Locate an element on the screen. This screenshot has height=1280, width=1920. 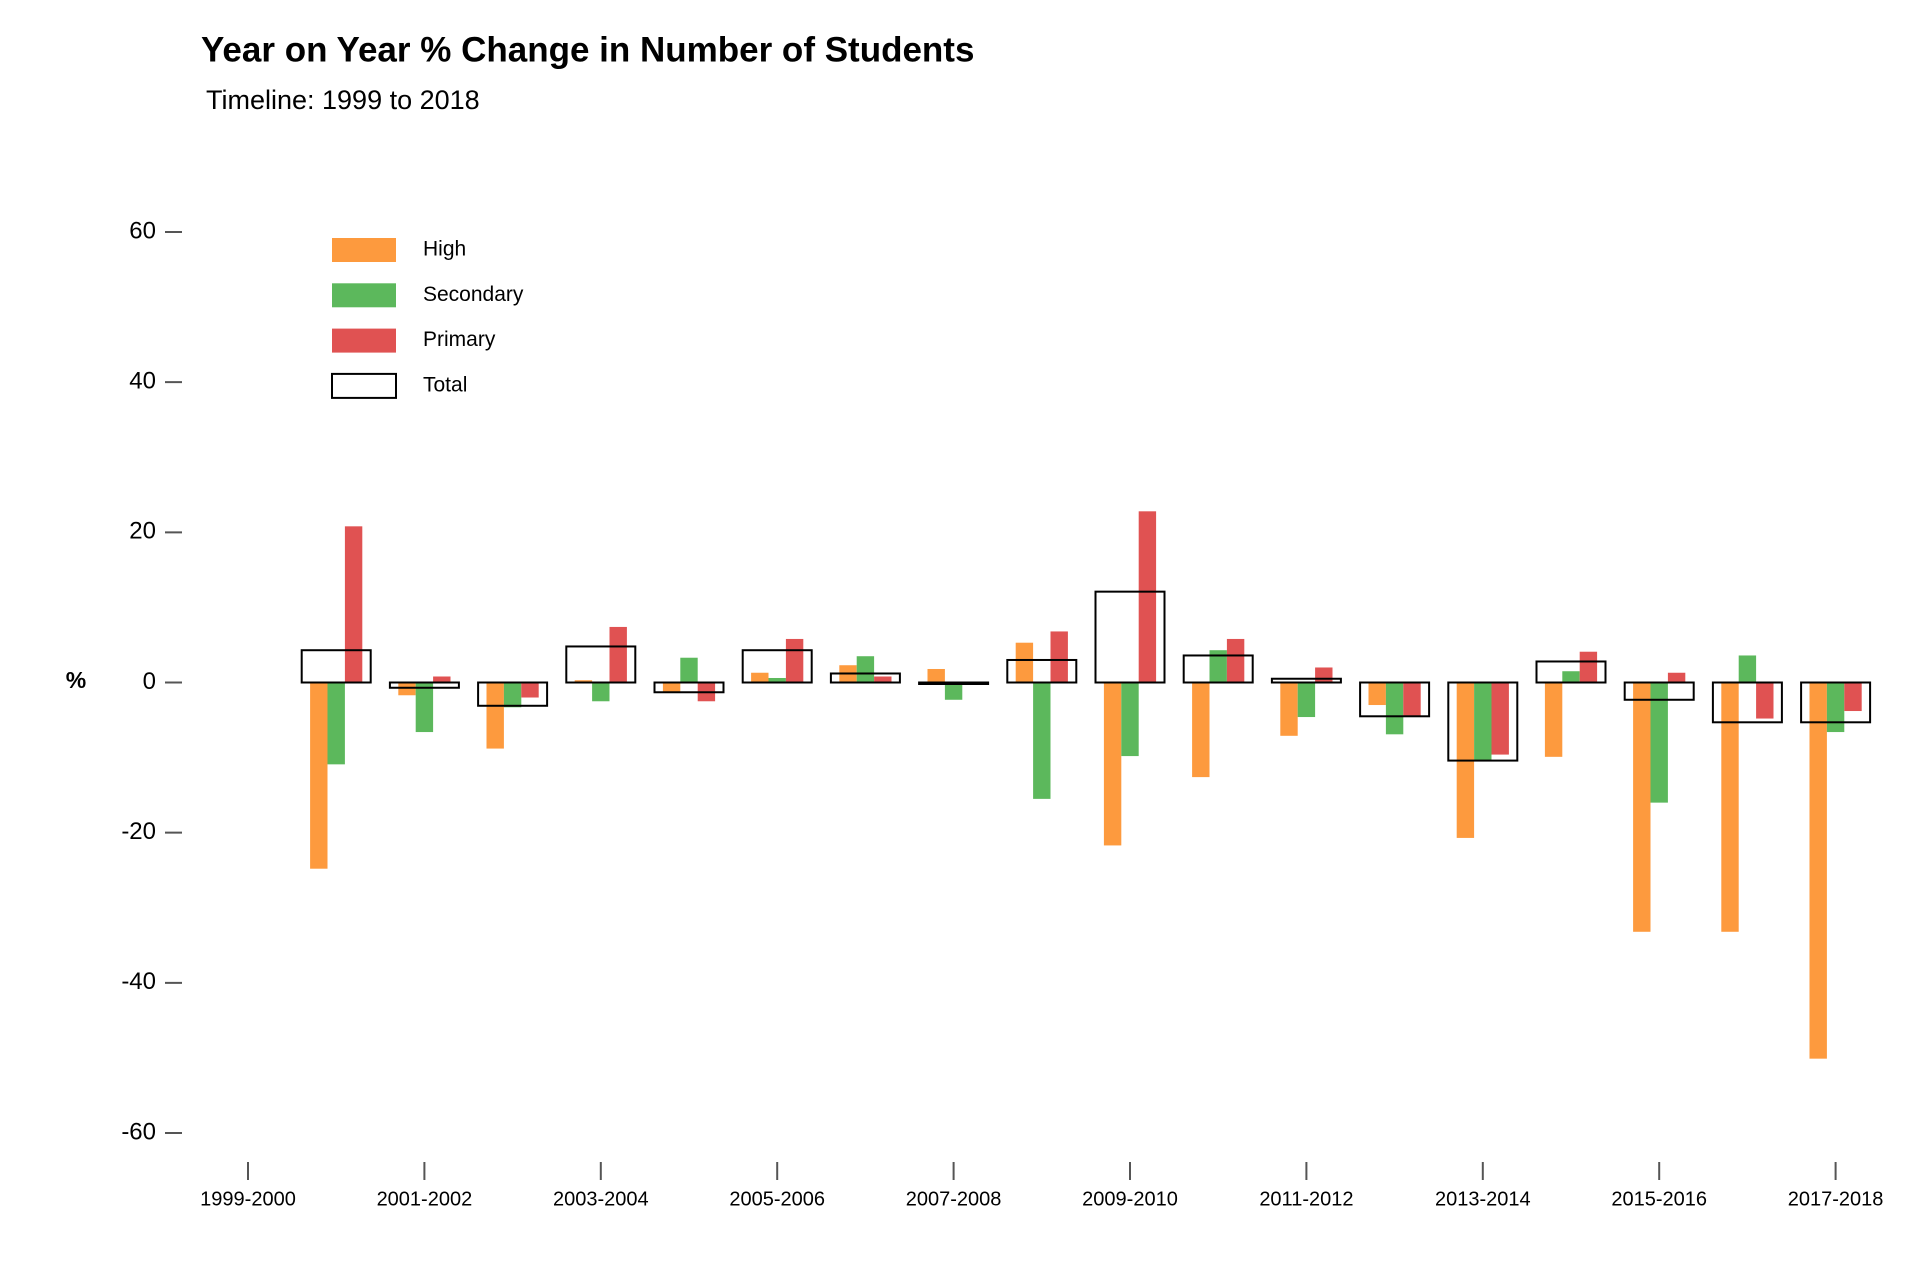
y-tick-label: -20 is located at coordinates (138, 831).